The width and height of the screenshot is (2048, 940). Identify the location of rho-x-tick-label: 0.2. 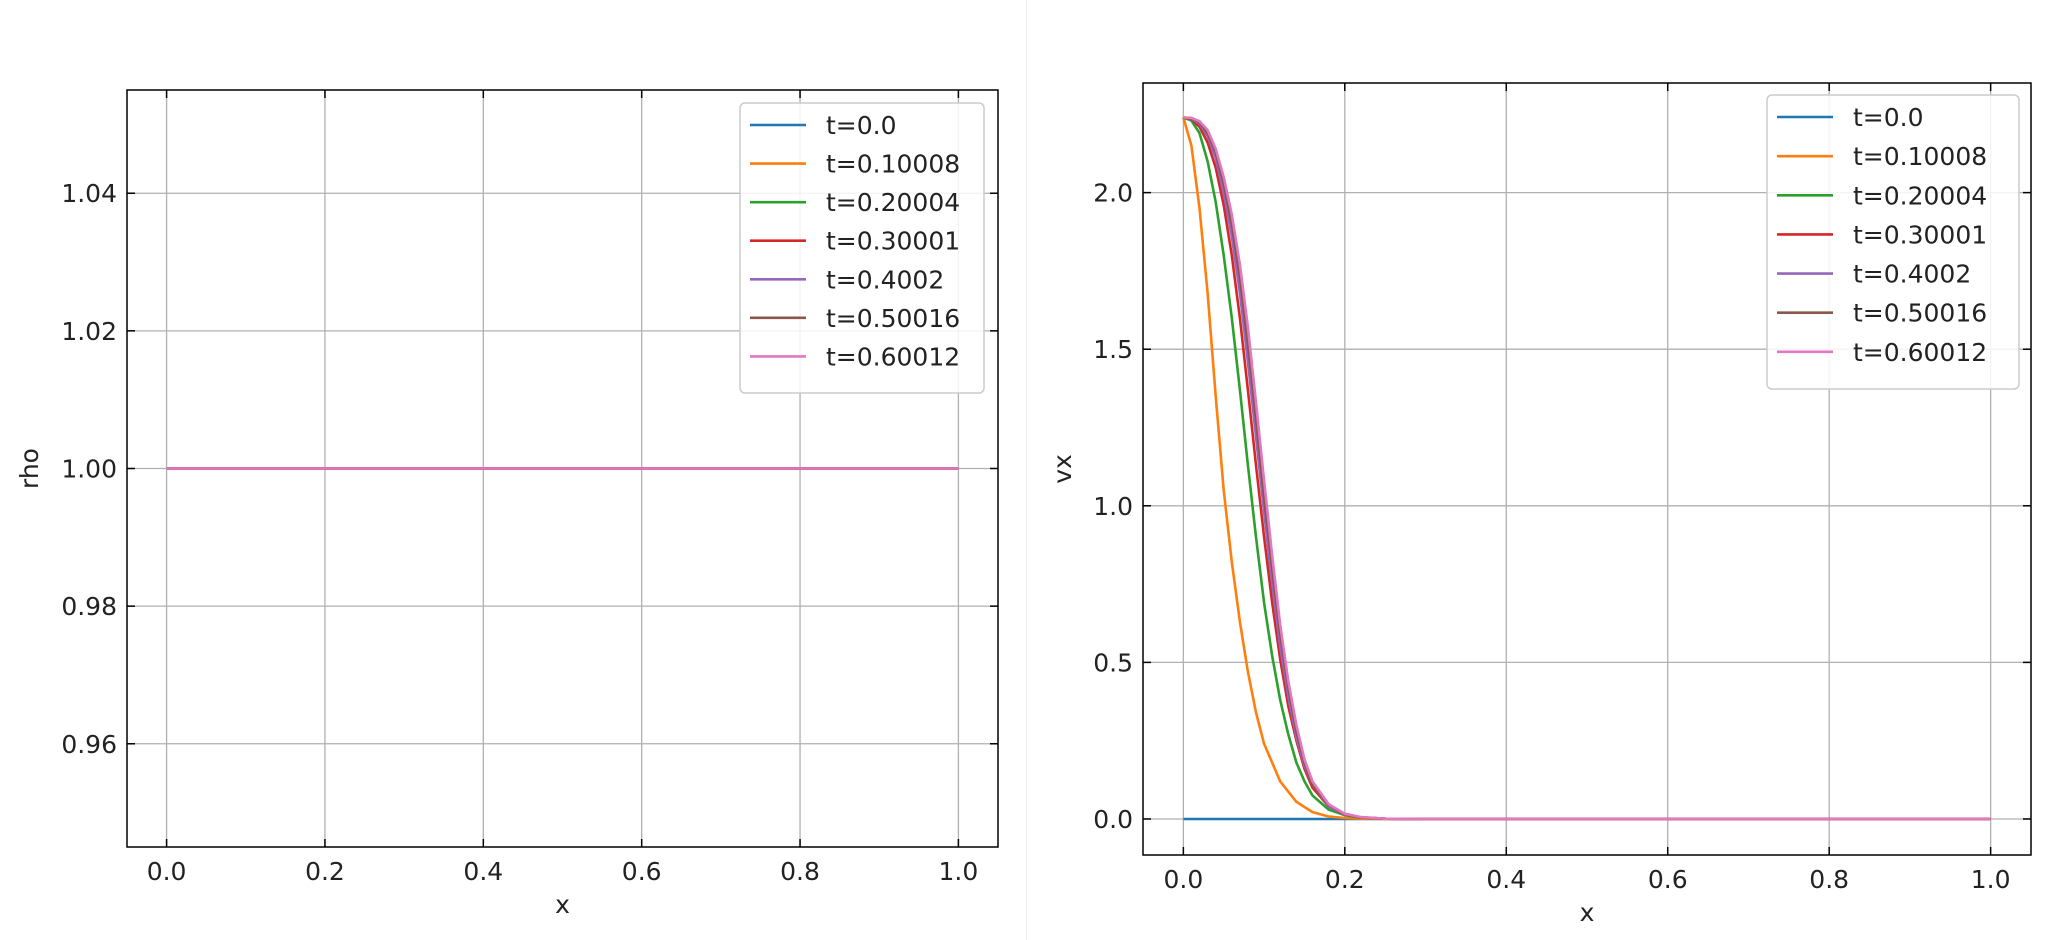
(325, 871).